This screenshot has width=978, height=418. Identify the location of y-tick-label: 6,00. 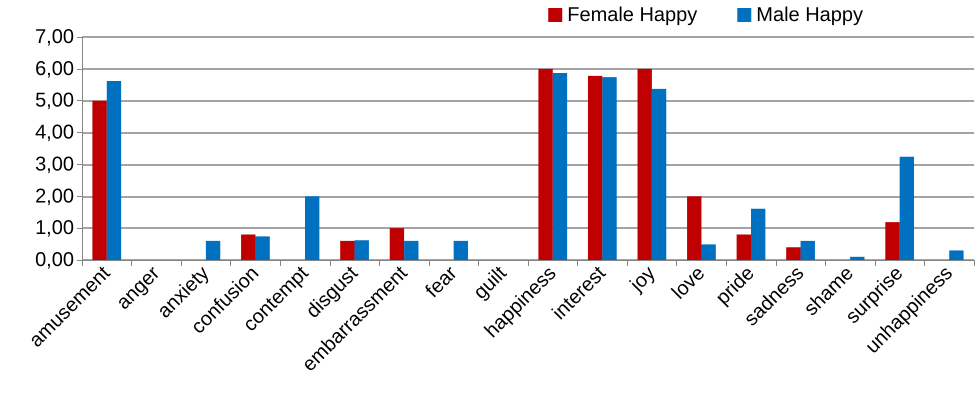
(54, 69).